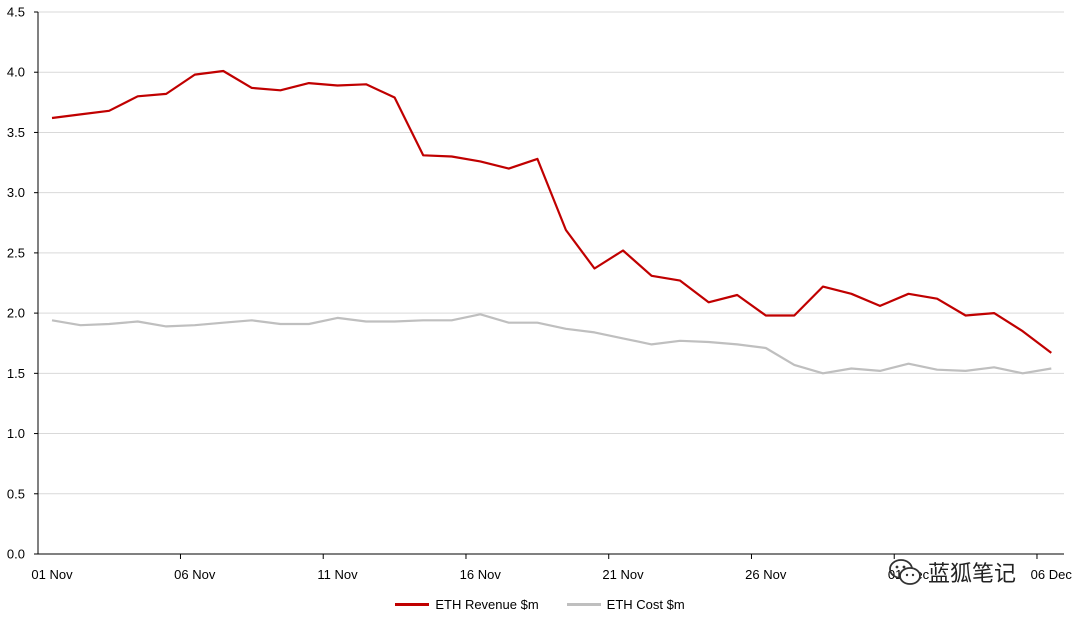 This screenshot has width=1080, height=620. What do you see at coordinates (16, 252) in the screenshot?
I see `y-tick-label: 2.5` at bounding box center [16, 252].